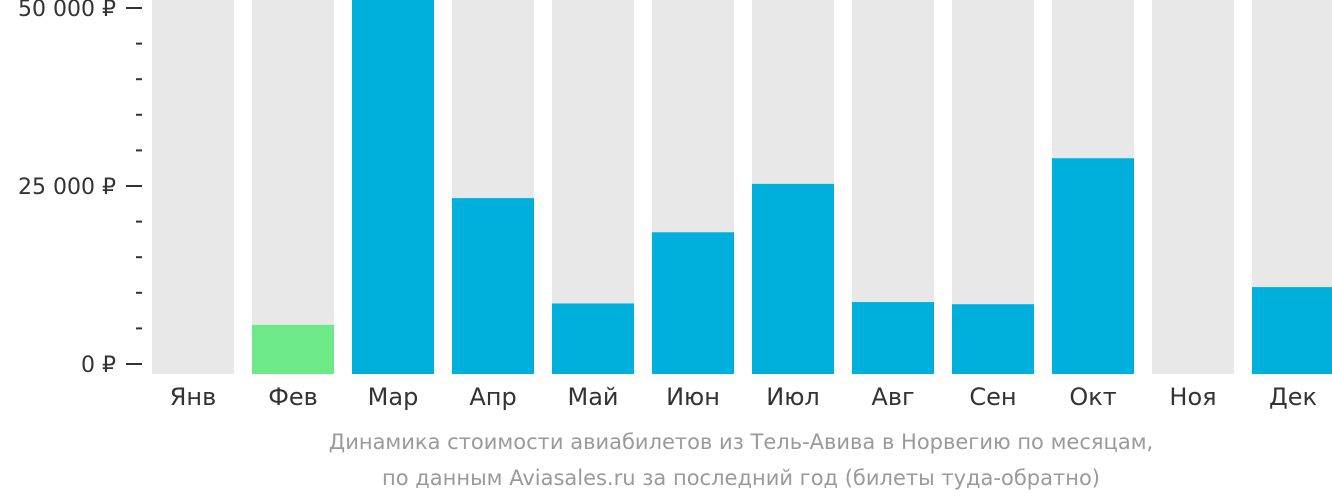 This screenshot has height=502, width=1332. I want to click on x-tick-label: Июн, so click(693, 397).